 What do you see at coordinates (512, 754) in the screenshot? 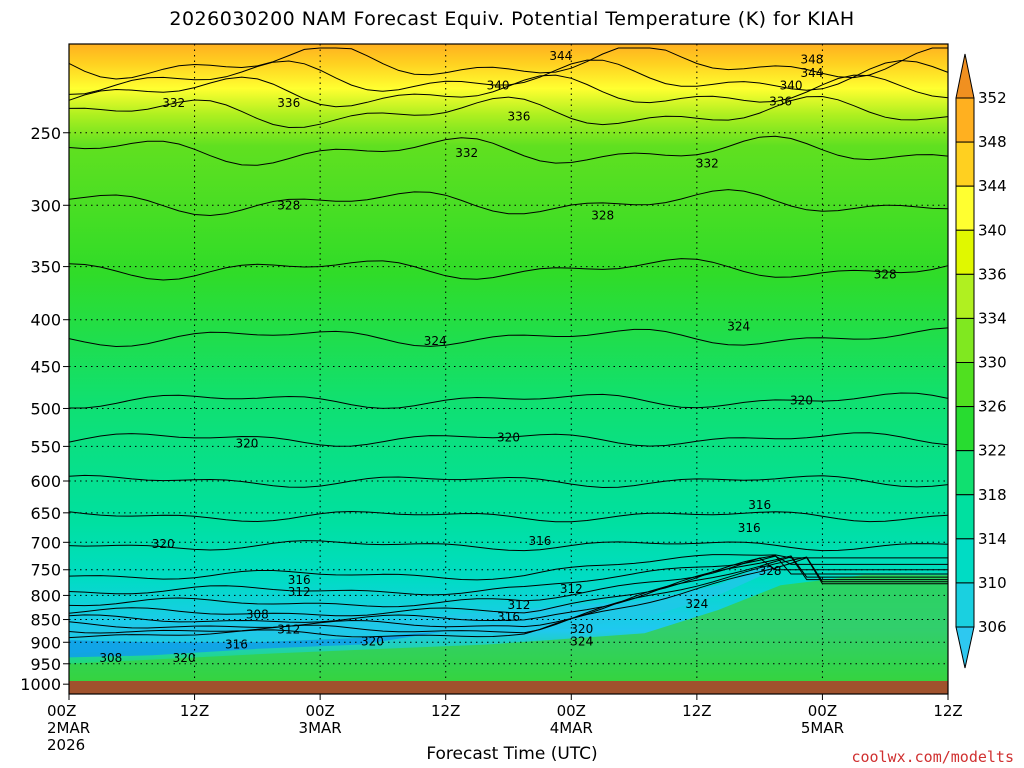
I see `x-axis-title: Forecast Time (UTC)` at bounding box center [512, 754].